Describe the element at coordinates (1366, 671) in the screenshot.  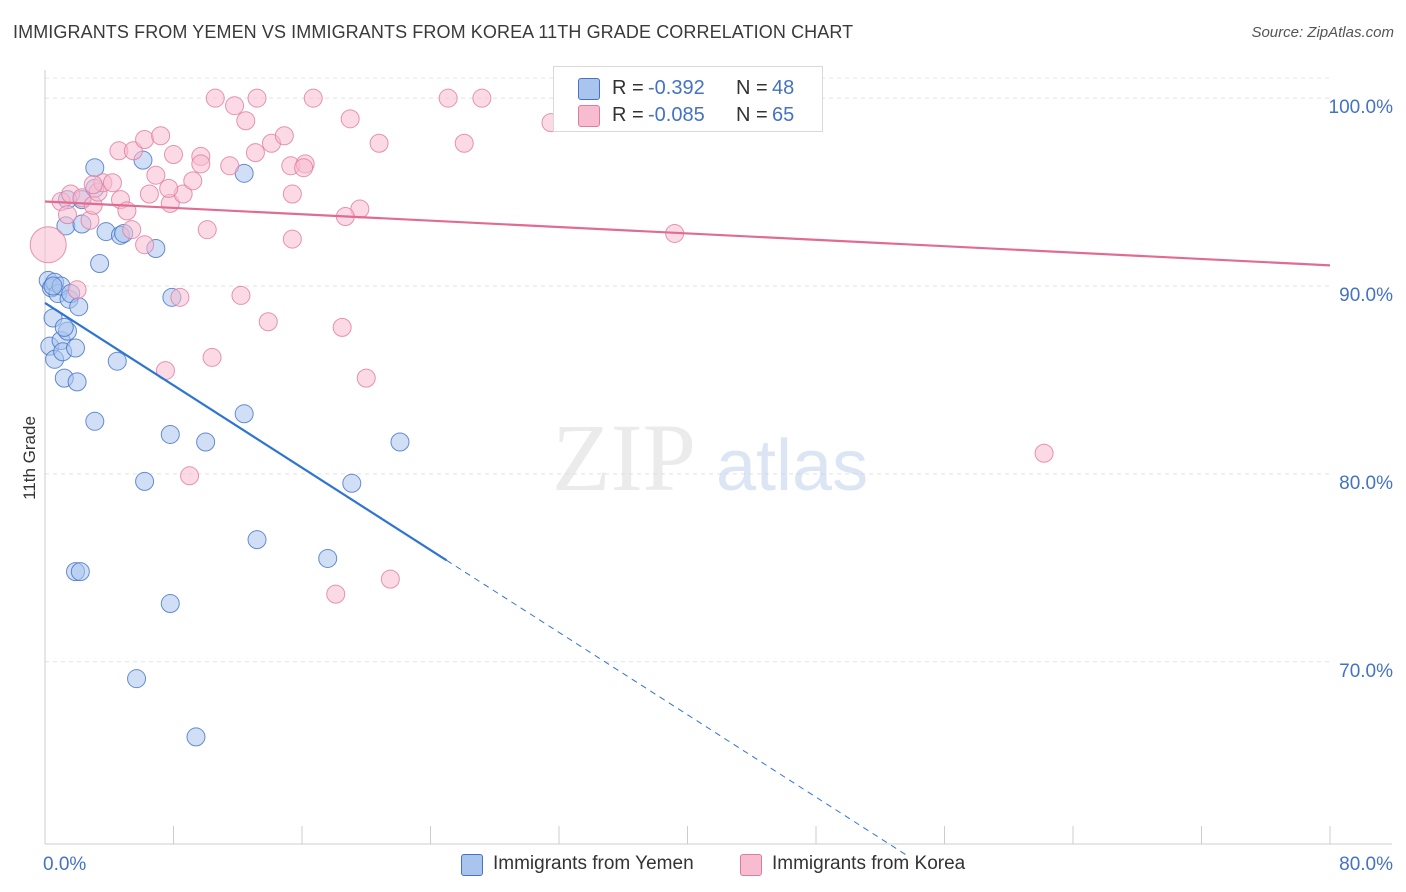
I see `y-tick-label: 70.0%` at that location.